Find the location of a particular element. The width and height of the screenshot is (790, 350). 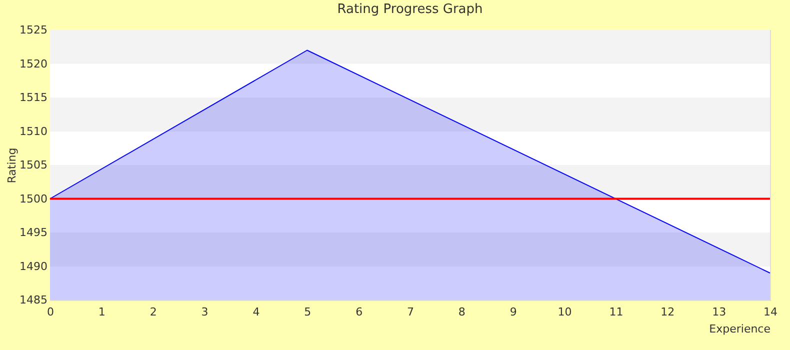

x-tick-label: 13 is located at coordinates (719, 312).